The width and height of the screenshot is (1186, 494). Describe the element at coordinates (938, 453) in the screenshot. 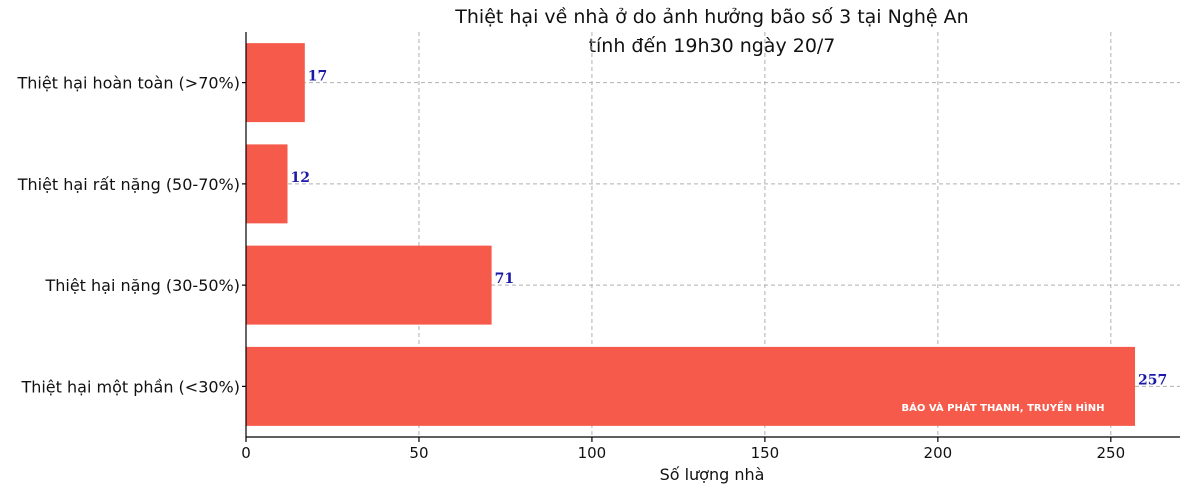

I see `x-tick-label-200: 200` at that location.